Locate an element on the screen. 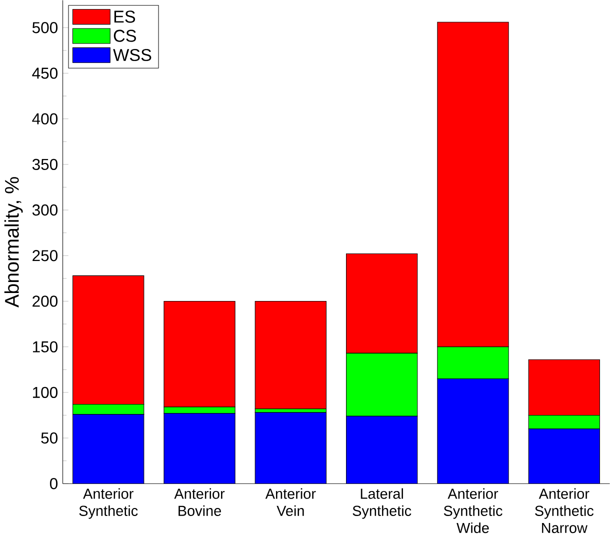 This screenshot has width=610, height=537. y-tick-label: 500 is located at coordinates (45, 27).